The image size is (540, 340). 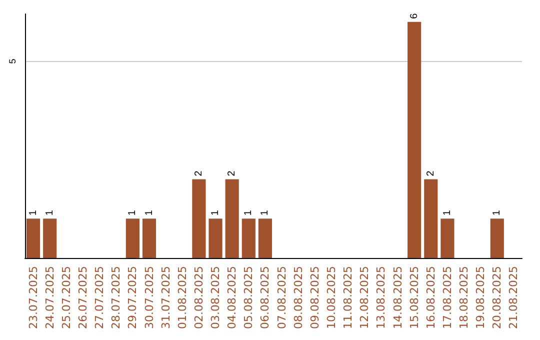 I want to click on x-tick-label: 01.08.2025, so click(x=182, y=298).